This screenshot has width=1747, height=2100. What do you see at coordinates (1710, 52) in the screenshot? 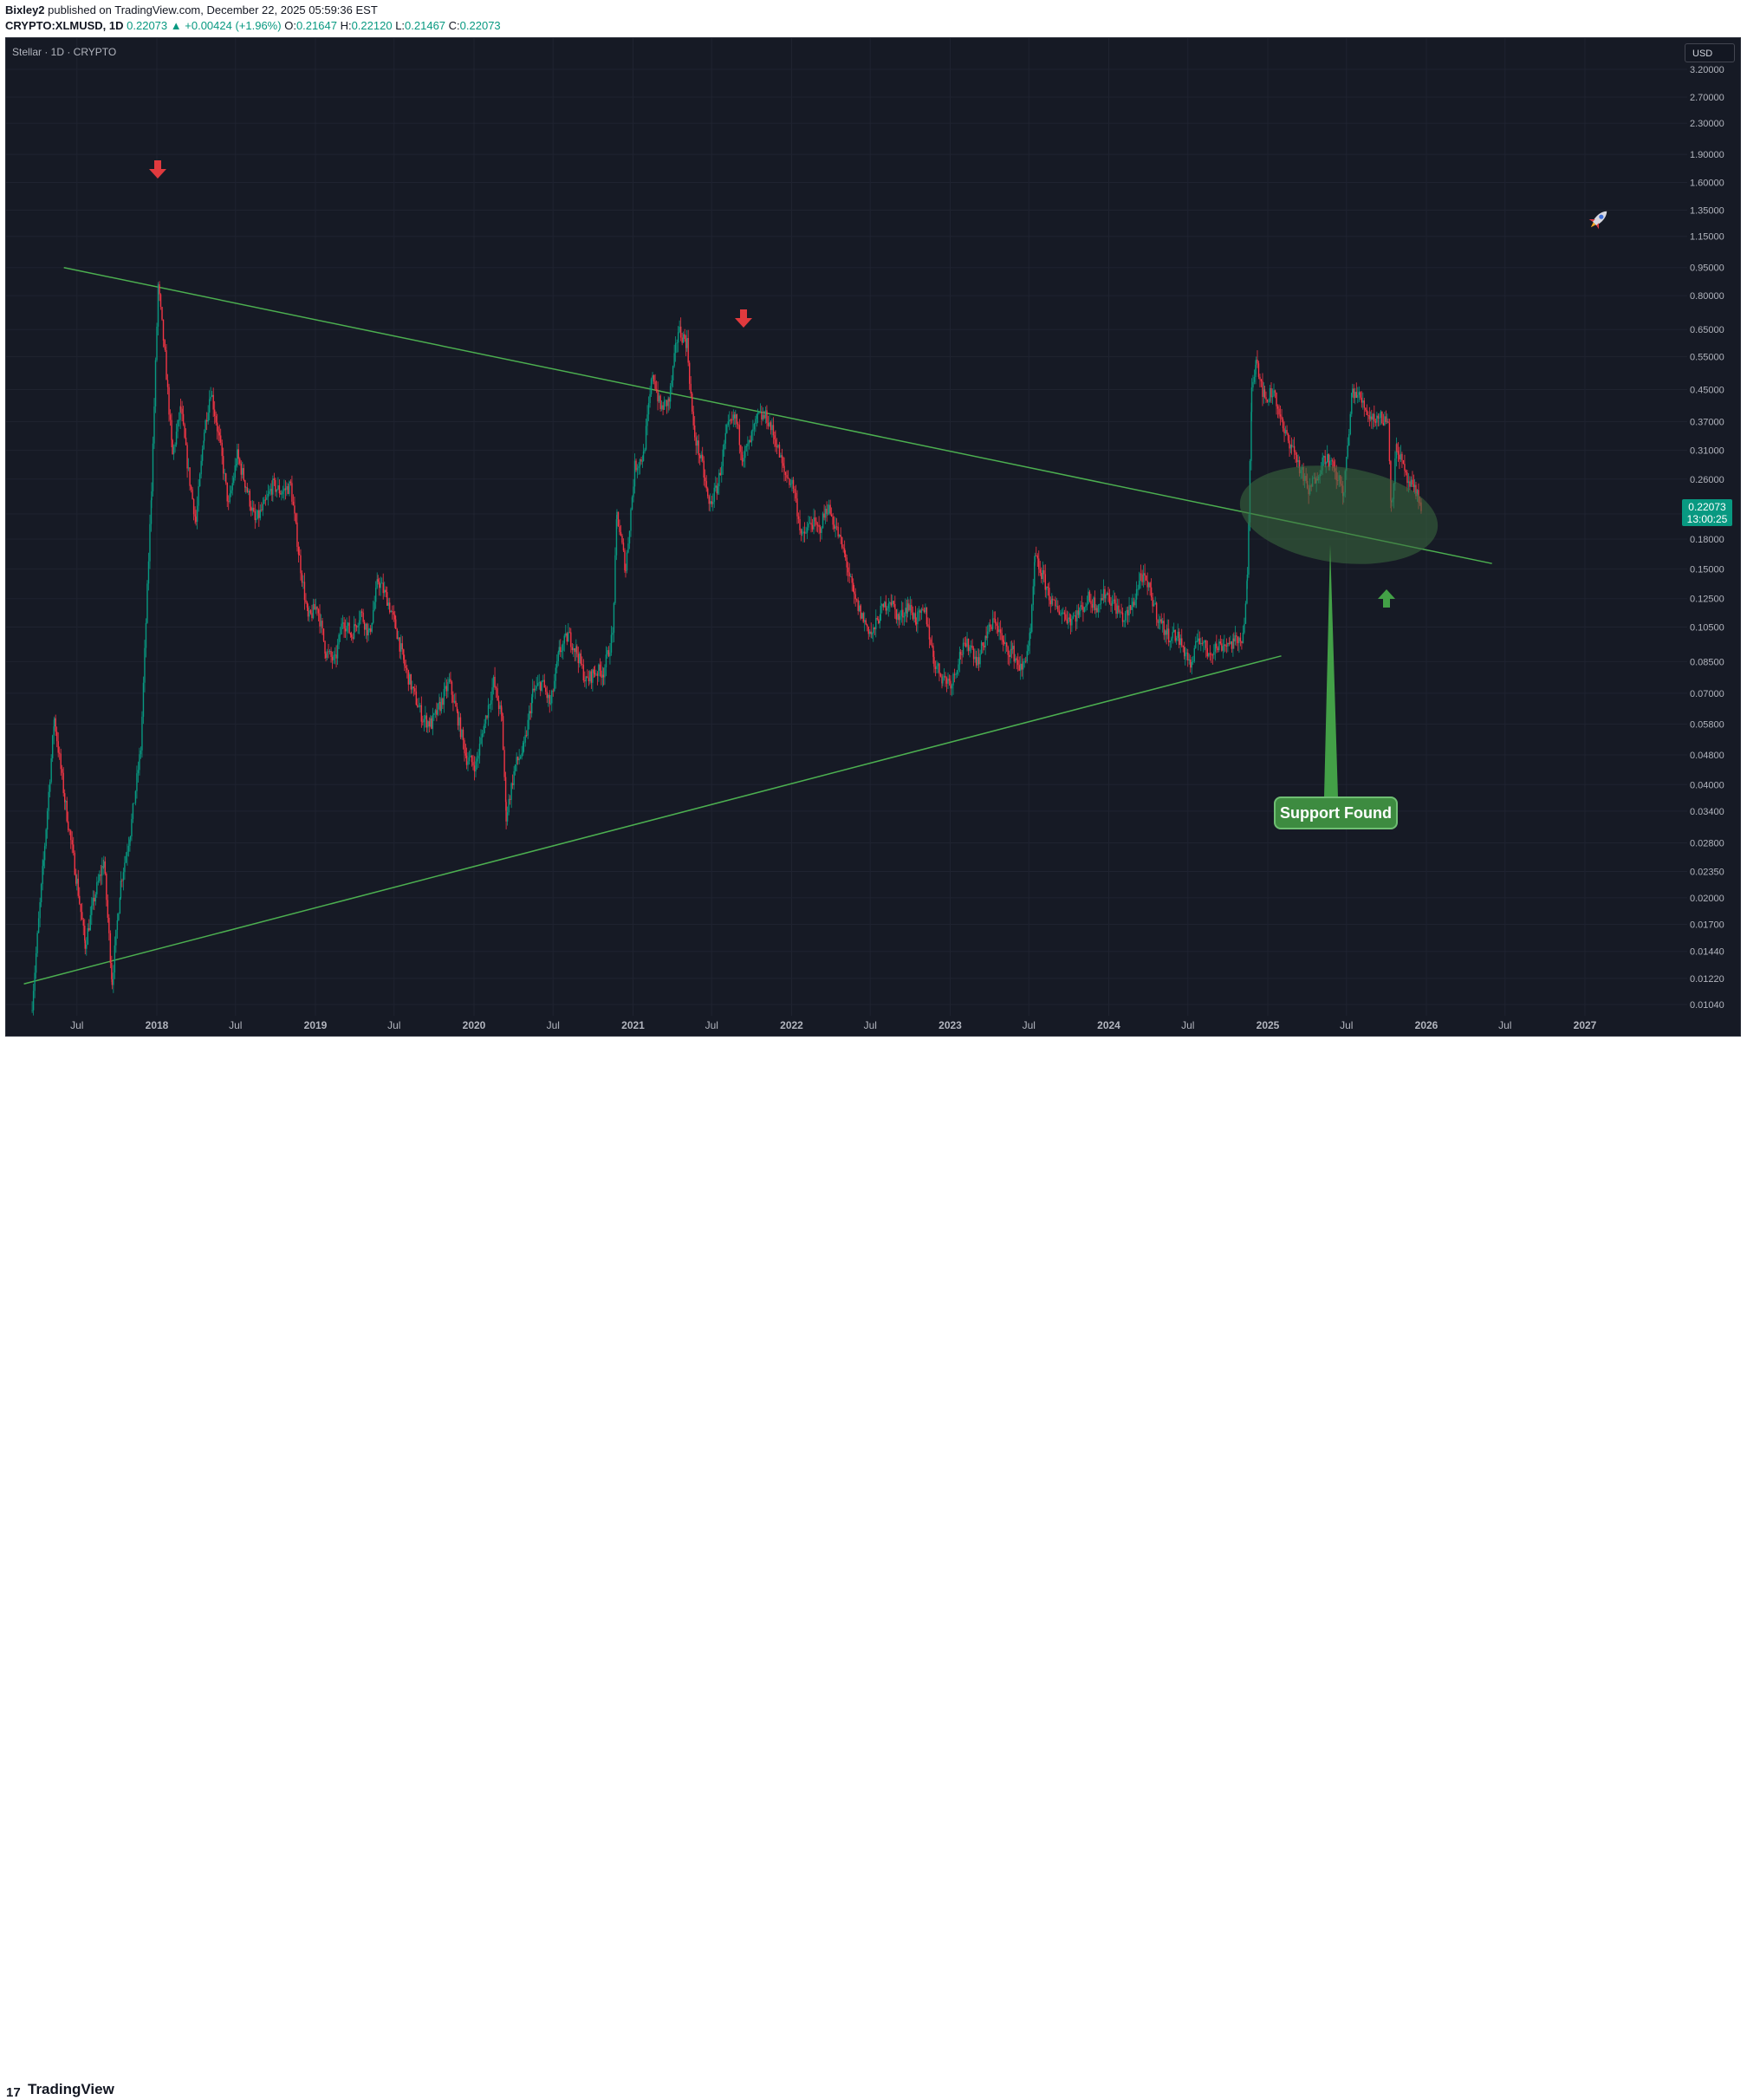
I see `currency-button: USD` at bounding box center [1710, 52].